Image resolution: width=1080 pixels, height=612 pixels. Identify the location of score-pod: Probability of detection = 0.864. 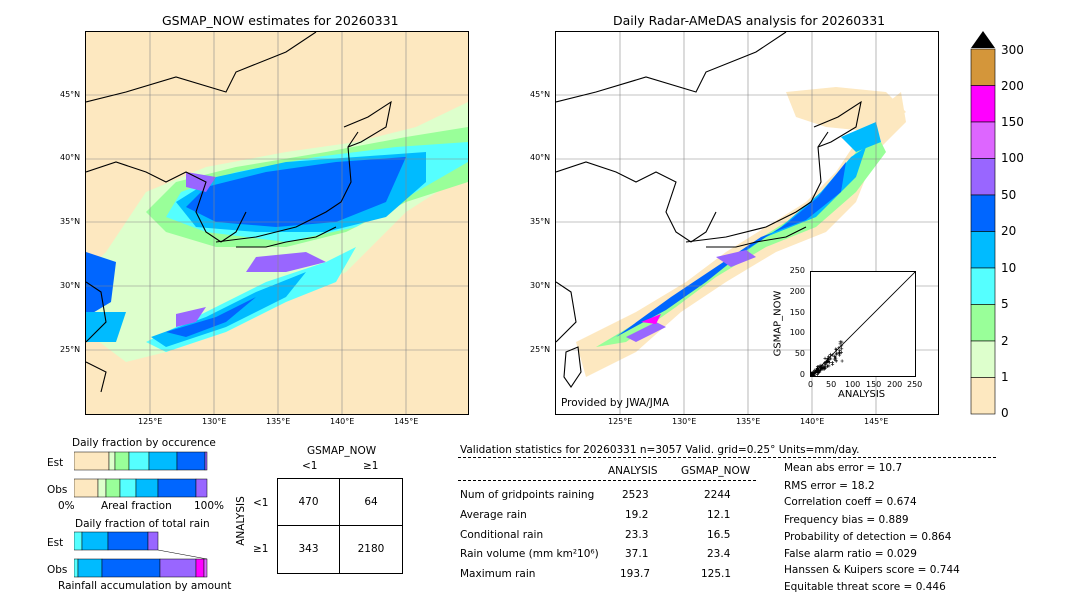
(868, 537).